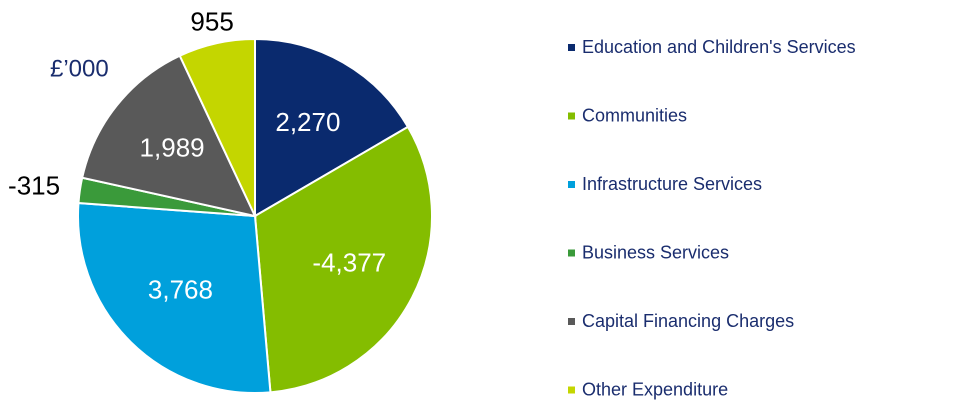 The height and width of the screenshot is (401, 977). I want to click on legend-label: Business Services, so click(655, 252).